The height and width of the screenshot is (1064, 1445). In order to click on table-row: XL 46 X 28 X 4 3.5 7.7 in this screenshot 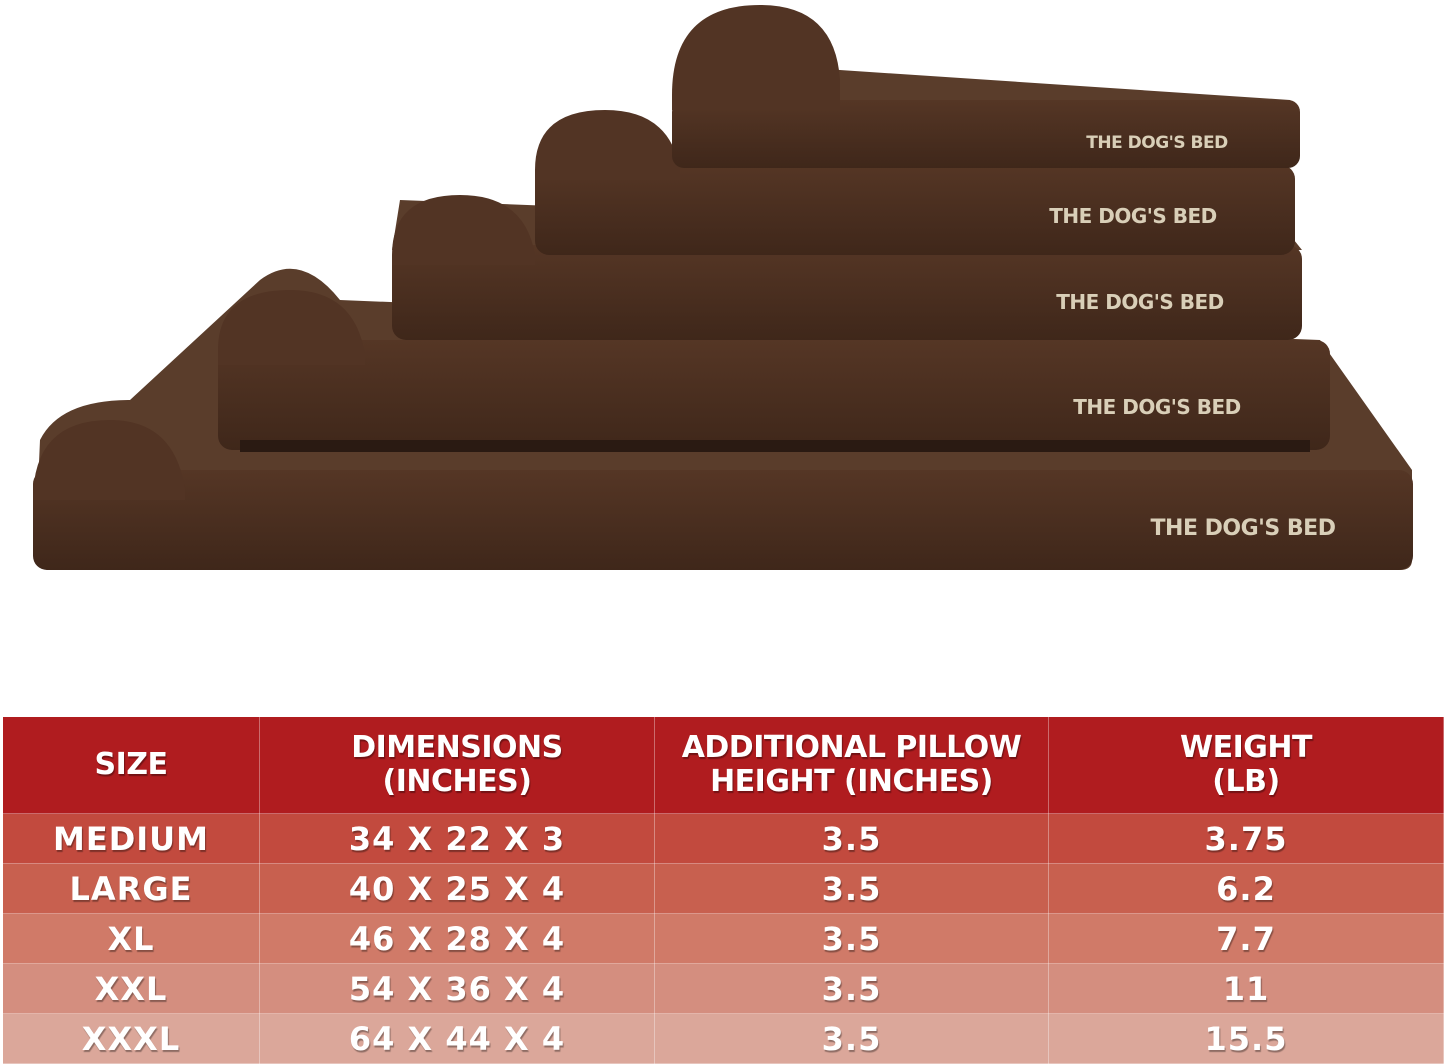, I will do `click(723, 938)`.